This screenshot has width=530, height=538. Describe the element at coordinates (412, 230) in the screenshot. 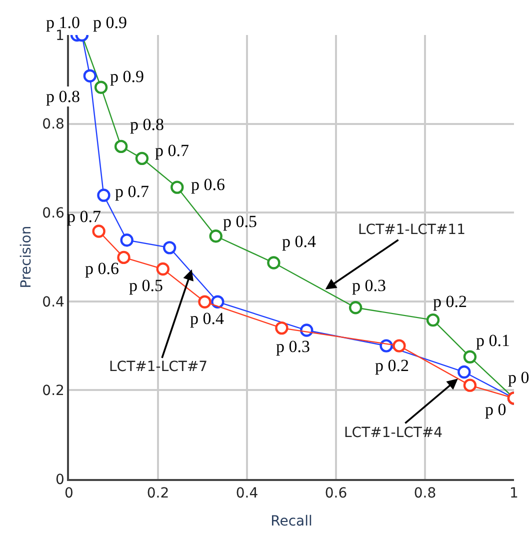

I see `annotation: LCT#1-LCT#11` at that location.